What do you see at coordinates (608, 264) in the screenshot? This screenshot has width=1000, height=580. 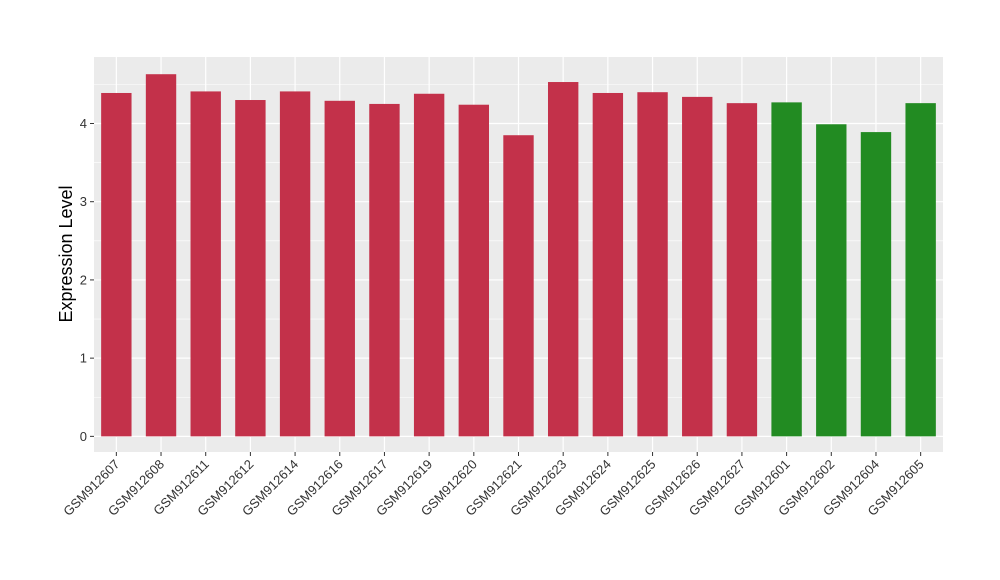 I see `bar-gsm912624` at bounding box center [608, 264].